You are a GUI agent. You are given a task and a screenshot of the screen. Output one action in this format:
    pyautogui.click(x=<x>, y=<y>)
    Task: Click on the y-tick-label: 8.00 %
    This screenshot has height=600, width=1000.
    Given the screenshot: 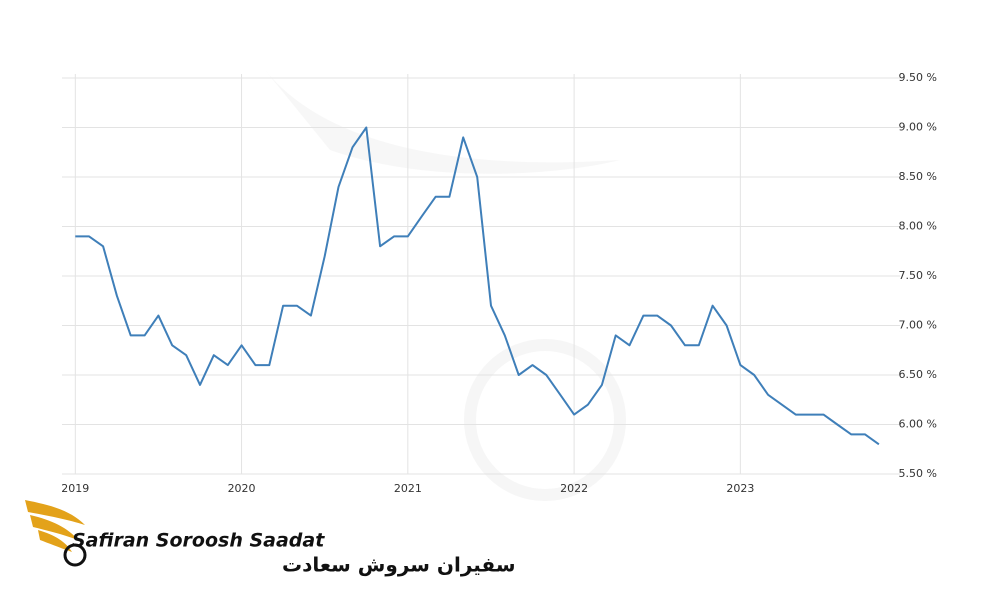 What is the action you would take?
    pyautogui.click(x=918, y=226)
    